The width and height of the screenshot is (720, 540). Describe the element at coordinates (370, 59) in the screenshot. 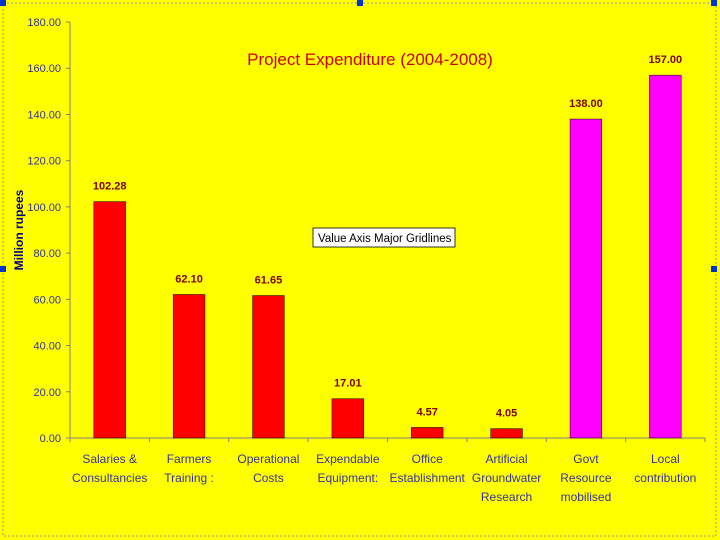

I see `chart-title: Project Expenditure (2004-2008)` at that location.